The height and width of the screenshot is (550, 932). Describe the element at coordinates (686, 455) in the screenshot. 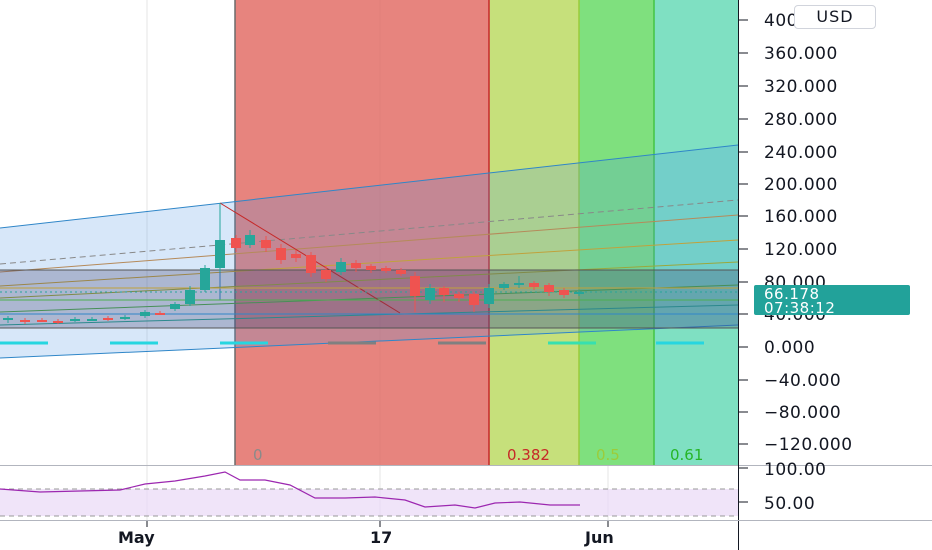

I see `fib-label-061: 0.61` at that location.